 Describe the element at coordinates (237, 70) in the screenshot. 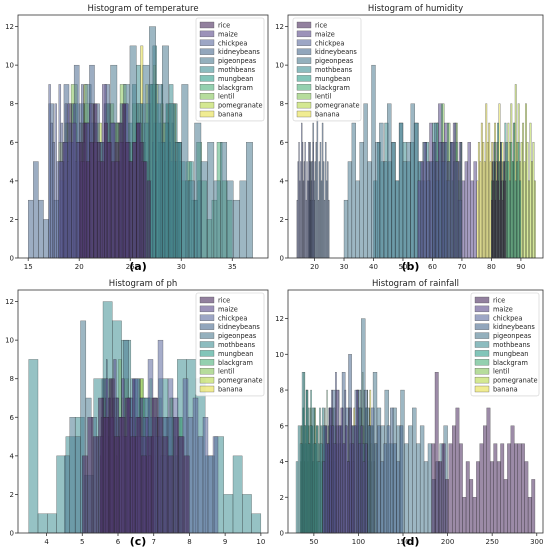

I see `legend-label-mothbeans: mothbeans` at that location.